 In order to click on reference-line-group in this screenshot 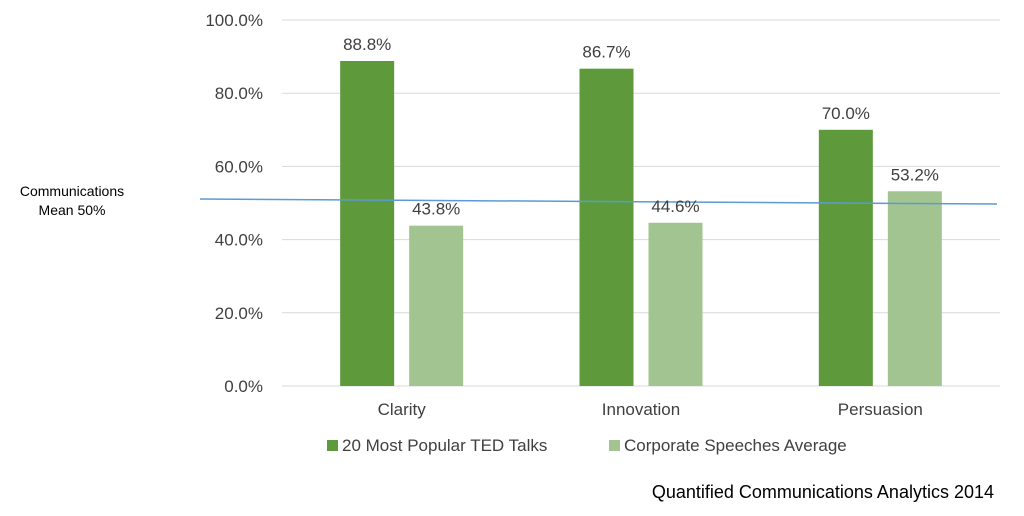, I will do `click(598, 201)`.